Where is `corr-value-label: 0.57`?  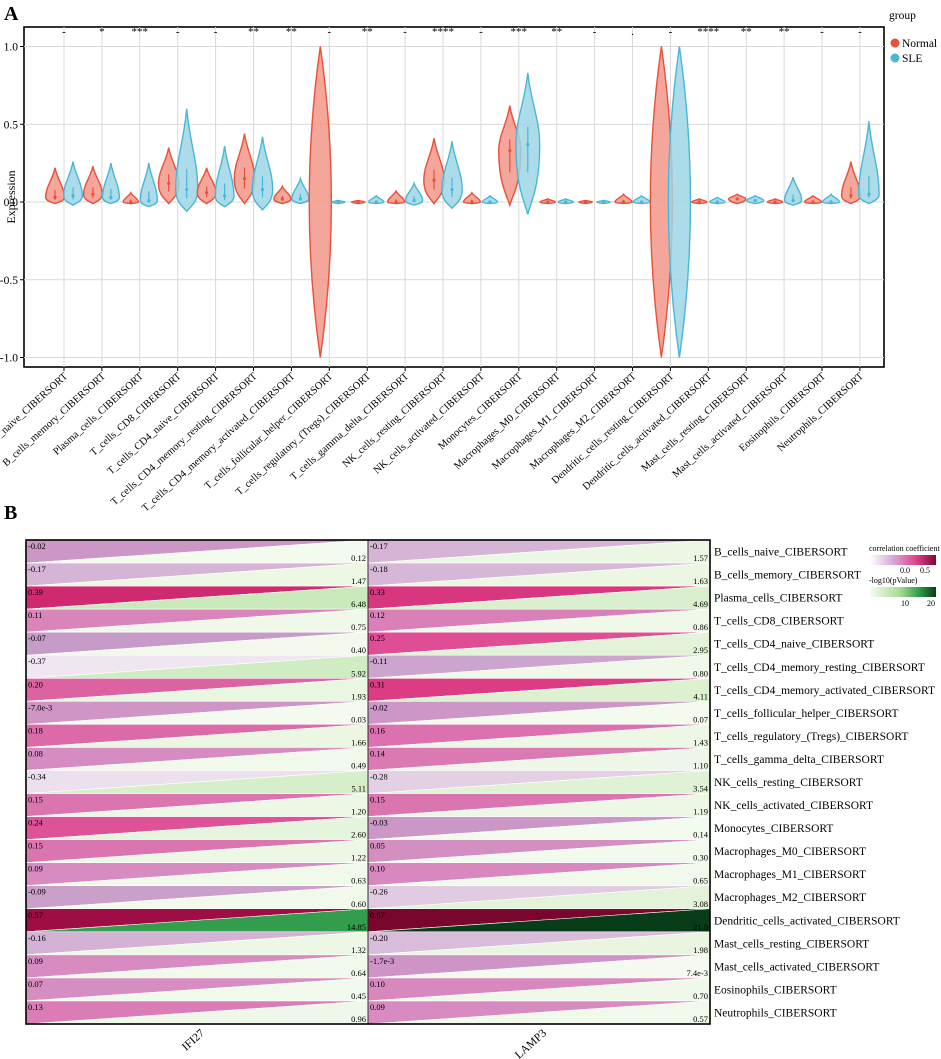 corr-value-label: 0.57 is located at coordinates (35, 915).